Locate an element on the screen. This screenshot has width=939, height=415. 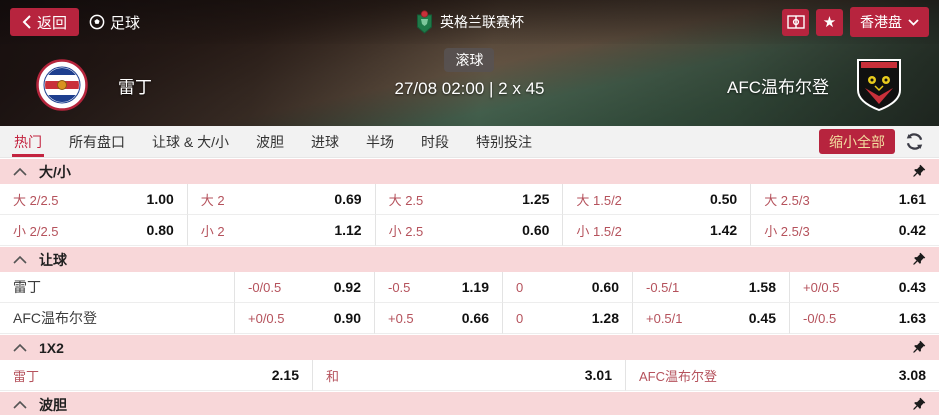
league-label: 英格兰联赛杯 is located at coordinates (482, 22).